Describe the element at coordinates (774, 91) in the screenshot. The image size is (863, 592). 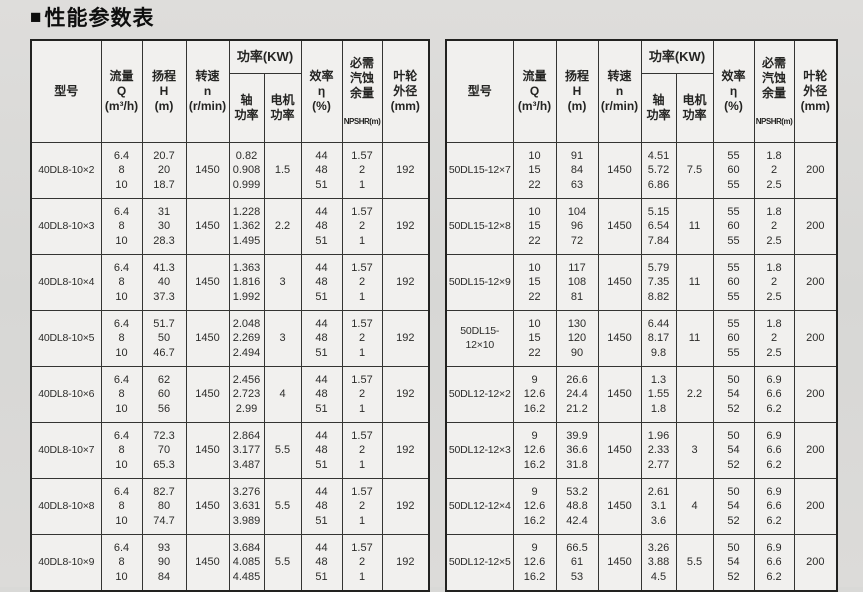
I see `col-header-npshr: 必需 汽蚀 余量 NPSHR(m)` at that location.